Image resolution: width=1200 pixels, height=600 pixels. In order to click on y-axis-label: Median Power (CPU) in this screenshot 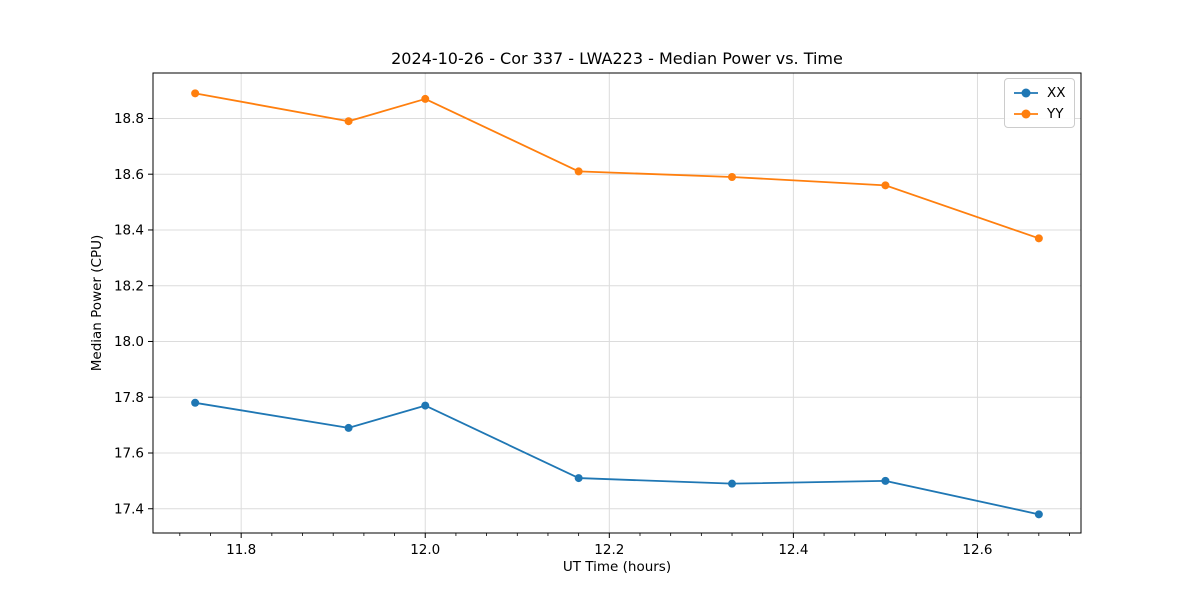, I will do `click(97, 303)`.